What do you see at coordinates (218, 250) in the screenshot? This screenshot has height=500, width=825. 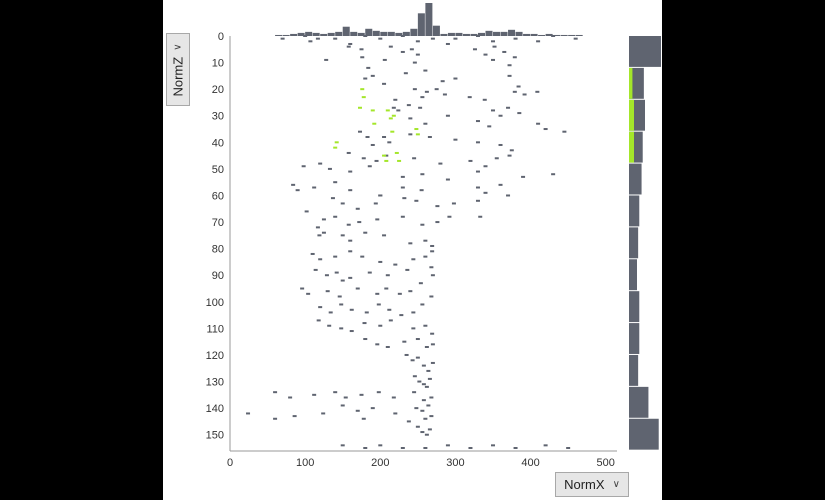 I see `y-tick-label: 80` at bounding box center [218, 250].